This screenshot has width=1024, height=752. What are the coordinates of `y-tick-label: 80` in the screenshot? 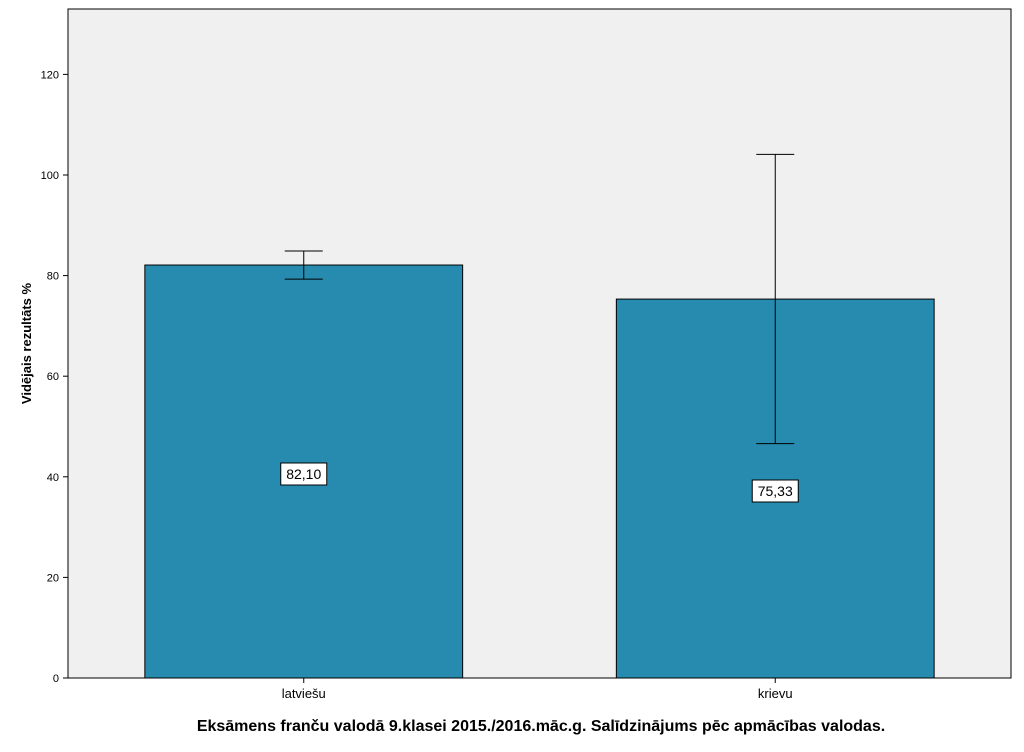 It's located at (53, 277).